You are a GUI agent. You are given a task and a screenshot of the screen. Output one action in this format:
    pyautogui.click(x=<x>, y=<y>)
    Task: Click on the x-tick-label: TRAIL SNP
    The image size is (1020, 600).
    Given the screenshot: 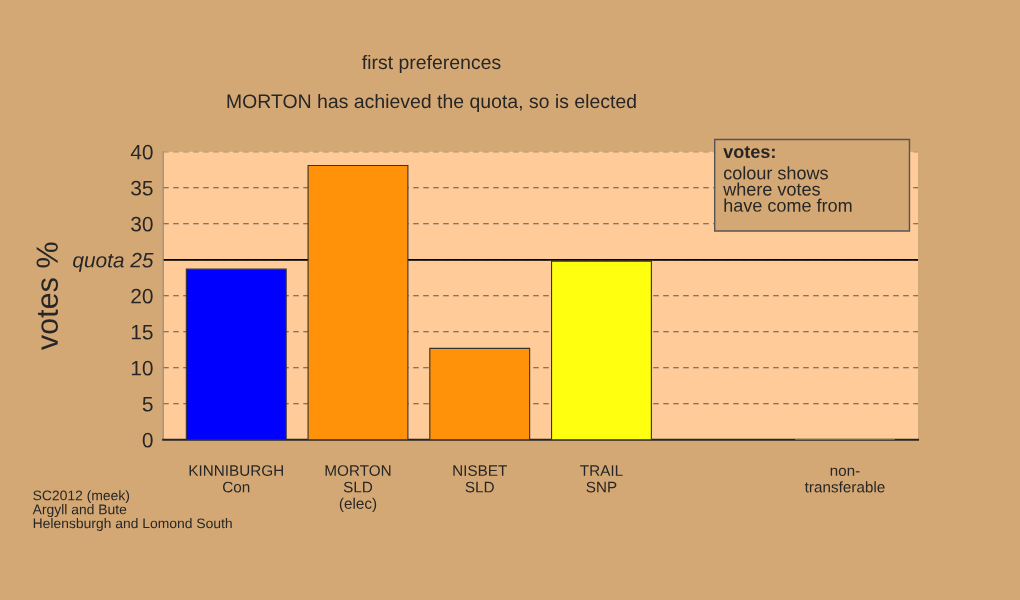 What is the action you would take?
    pyautogui.click(x=601, y=479)
    